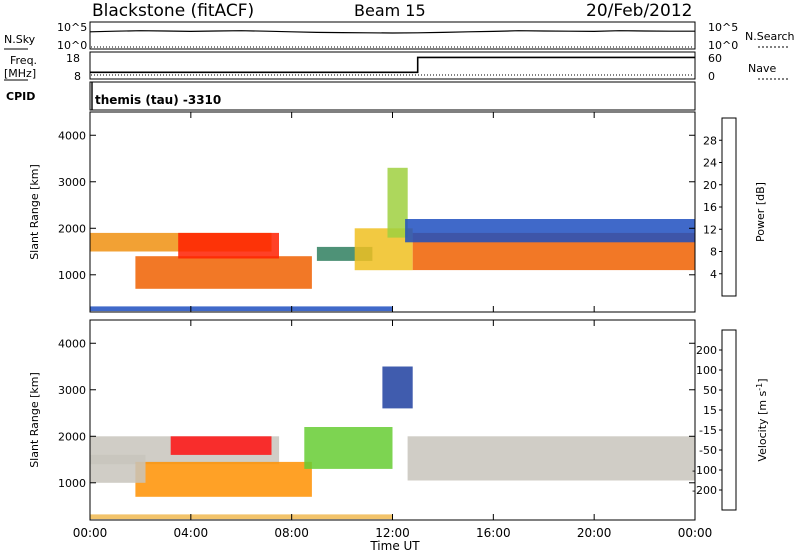  Describe the element at coordinates (392, 96) in the screenshot. I see `cpid-panel-frame` at that location.